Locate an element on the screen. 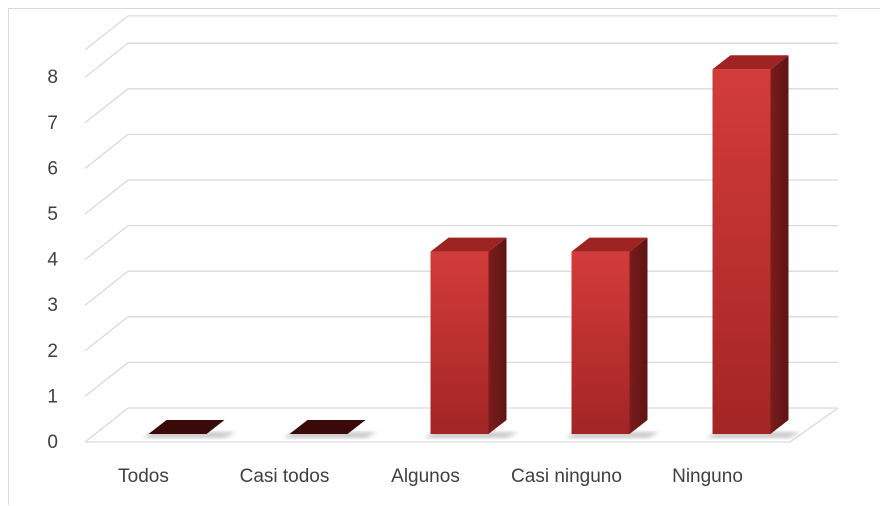 Image resolution: width=881 pixels, height=506 pixels. y-tick-label: 2 is located at coordinates (52, 351).